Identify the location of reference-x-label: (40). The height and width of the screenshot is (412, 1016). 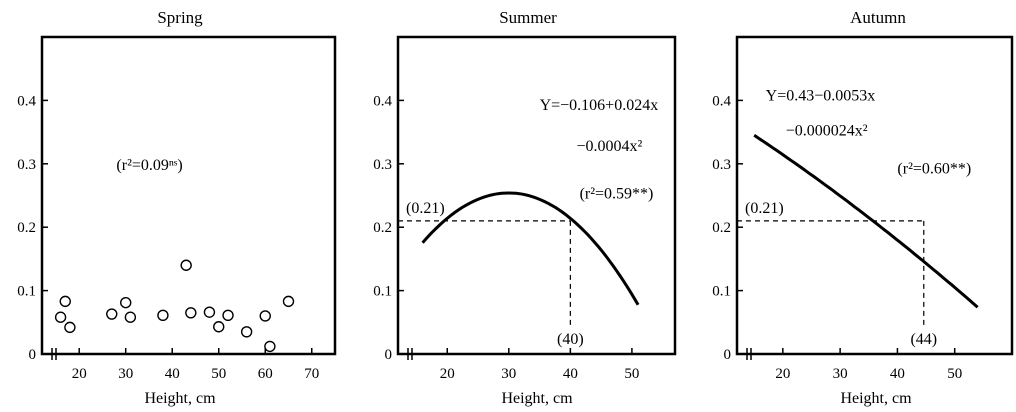
(570, 339).